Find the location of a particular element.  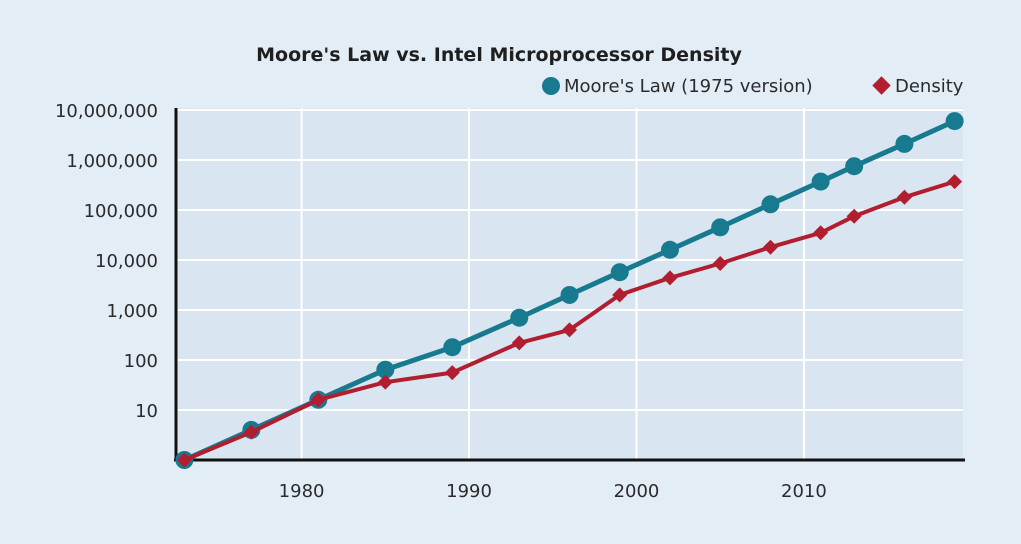

y-tick-label: 10,000,000 is located at coordinates (106, 111).